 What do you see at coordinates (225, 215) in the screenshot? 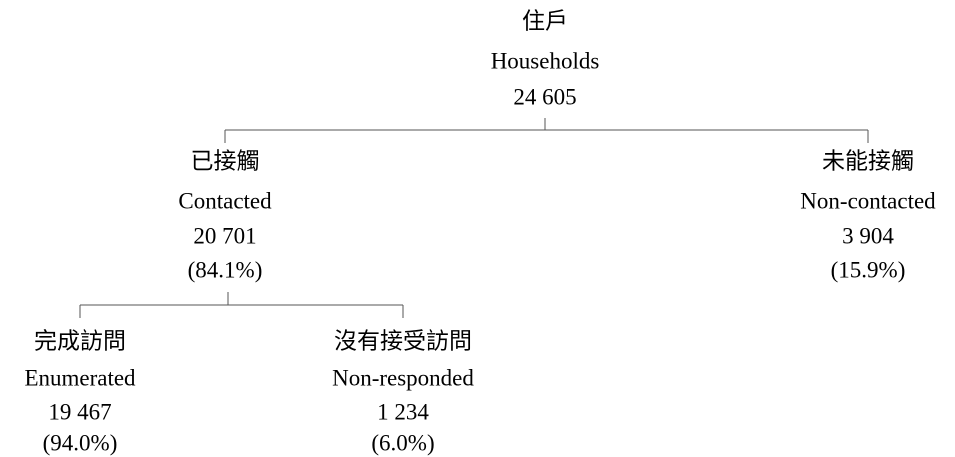
I see `node: 已接觸 Contacted 20 701 (84.1%)` at bounding box center [225, 215].